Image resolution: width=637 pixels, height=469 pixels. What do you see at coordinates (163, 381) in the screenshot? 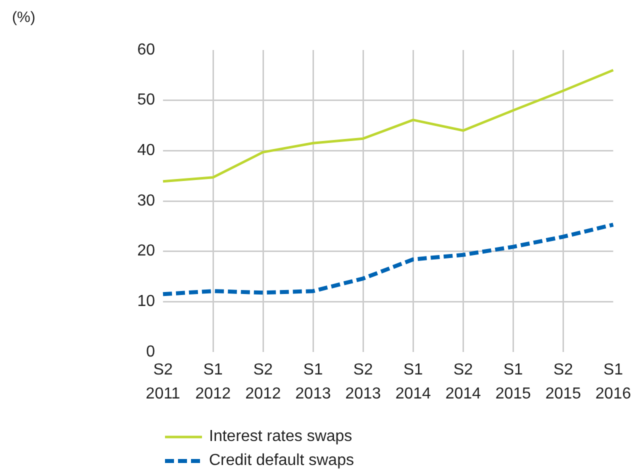
I see `x-tick-label: S2 2011` at bounding box center [163, 381].